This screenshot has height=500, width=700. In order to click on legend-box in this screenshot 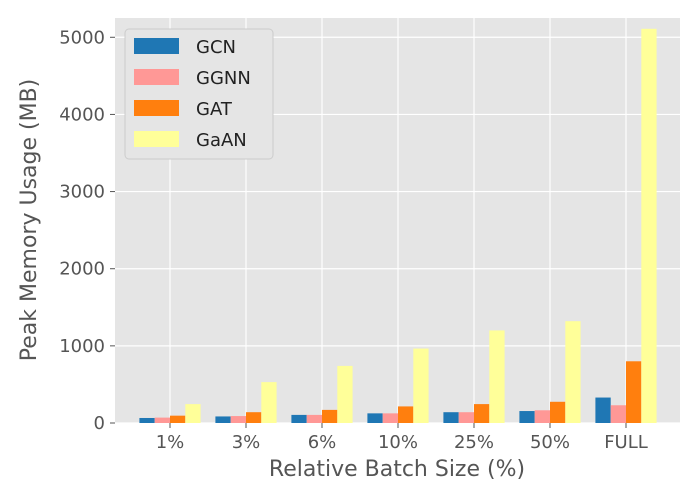, I will do `click(199, 94)`.